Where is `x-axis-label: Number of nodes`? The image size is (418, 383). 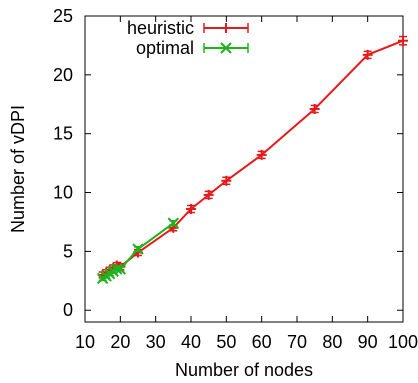
x-axis-label: Number of nodes is located at coordinates (244, 370).